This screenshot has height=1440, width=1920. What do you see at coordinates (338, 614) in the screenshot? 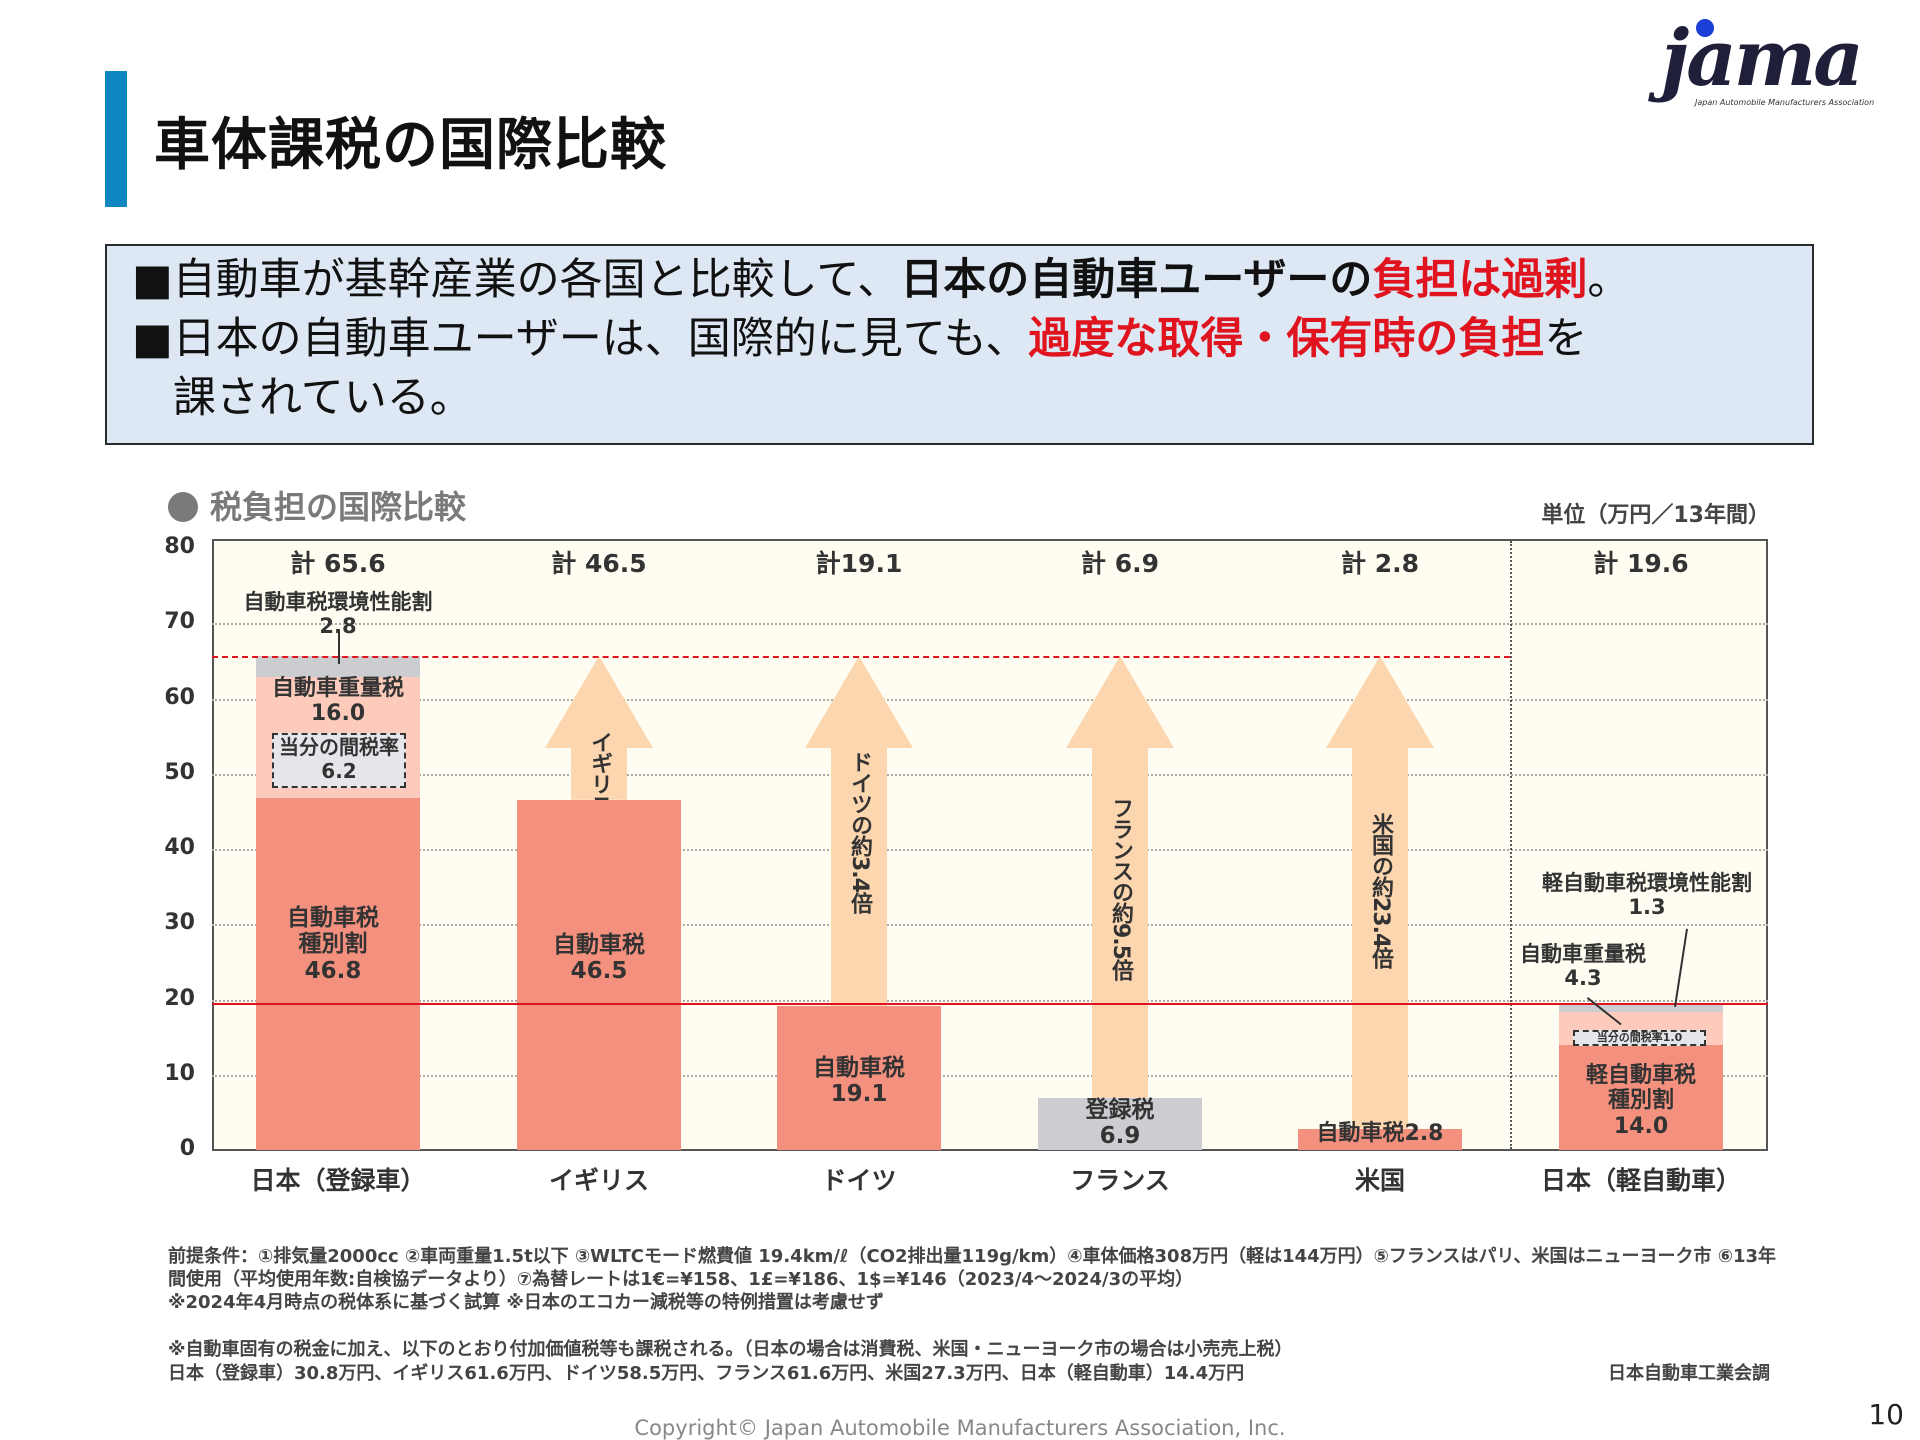
I see `segment-label: 自動車税環境性能割 2.8` at bounding box center [338, 614].